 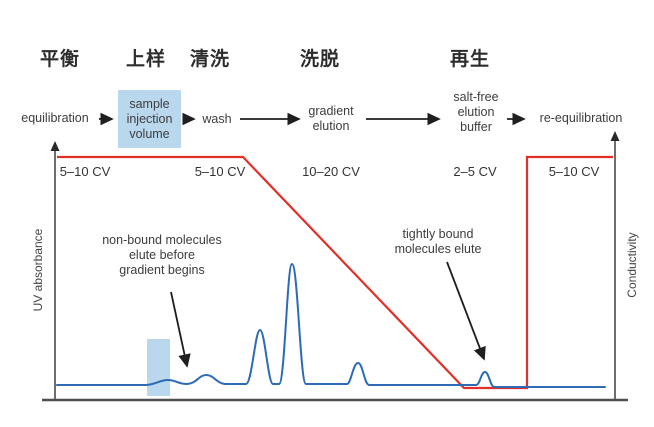 I want to click on phase-zh-load: 上样, so click(x=145, y=59).